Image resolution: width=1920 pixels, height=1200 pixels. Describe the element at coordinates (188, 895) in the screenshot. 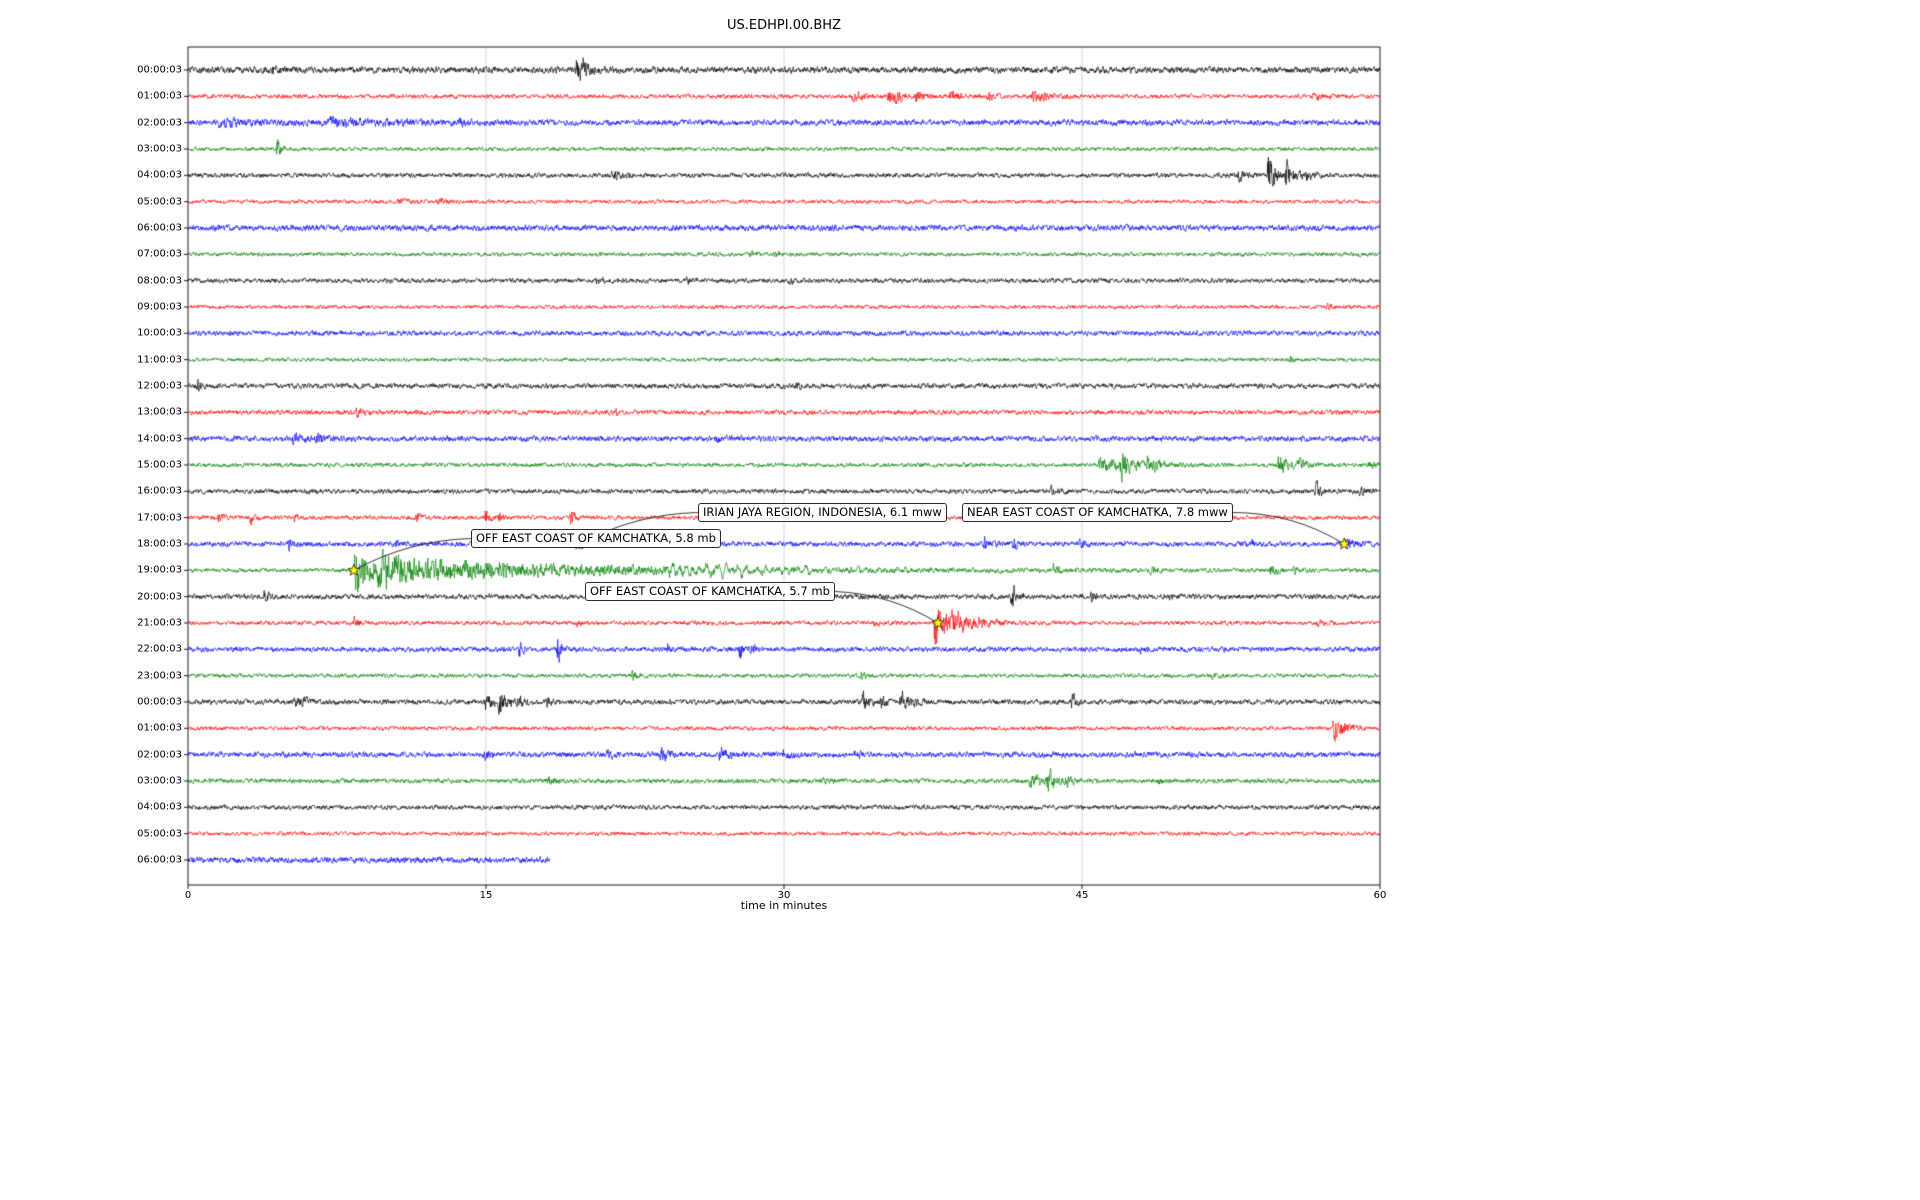

I see `x-tick-label: 0` at that location.